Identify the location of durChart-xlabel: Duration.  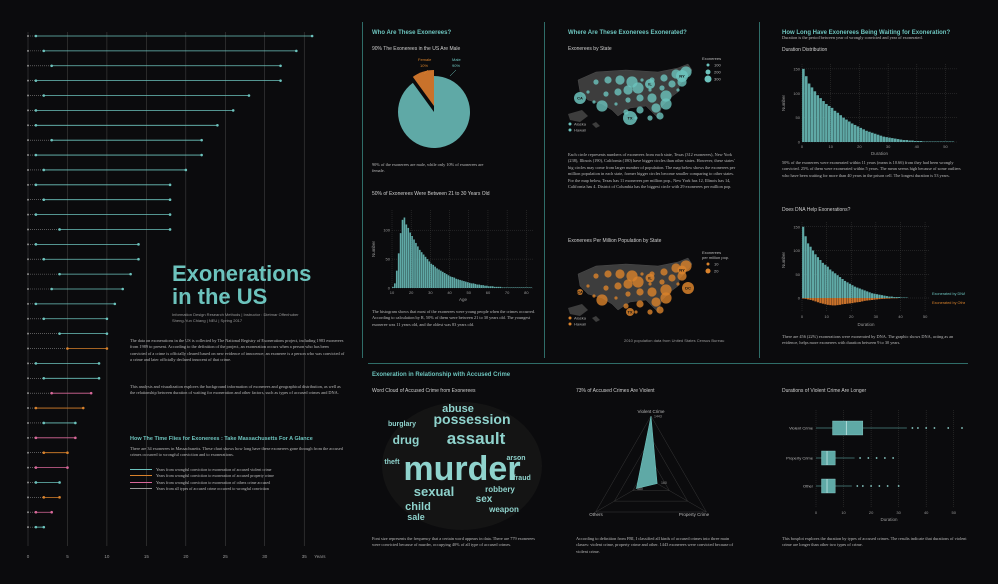
(880, 153).